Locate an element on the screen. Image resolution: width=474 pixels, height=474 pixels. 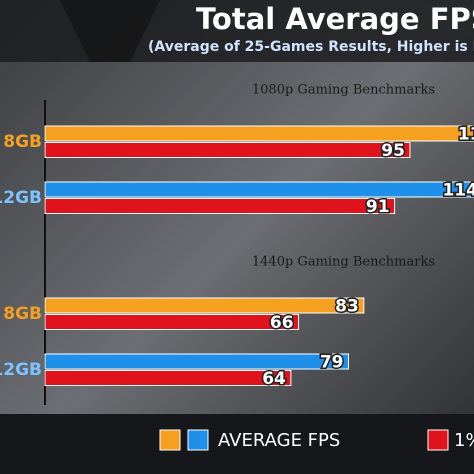
legend-label: AVERAGE FPS is located at coordinates (279, 440).